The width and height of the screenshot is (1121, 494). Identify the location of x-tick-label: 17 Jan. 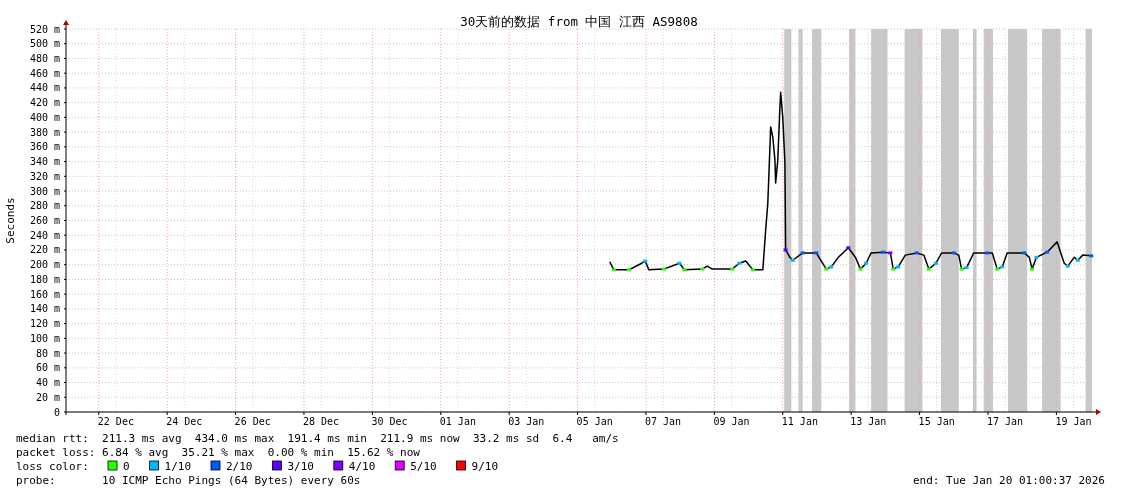
(1005, 421).